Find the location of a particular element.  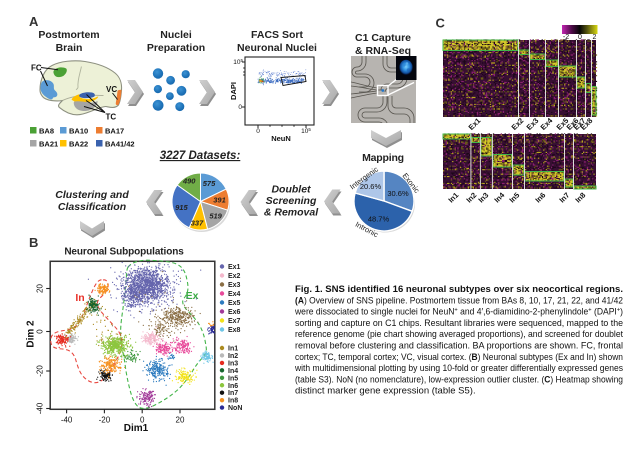

svg-text: 490 is located at coordinates (189, 181).